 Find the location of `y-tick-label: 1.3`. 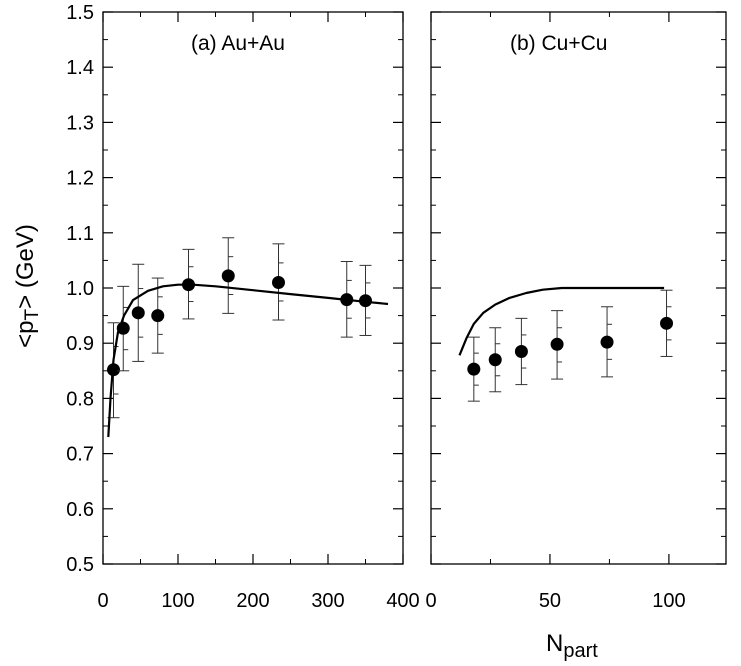

y-tick-label: 1.3 is located at coordinates (80, 123).